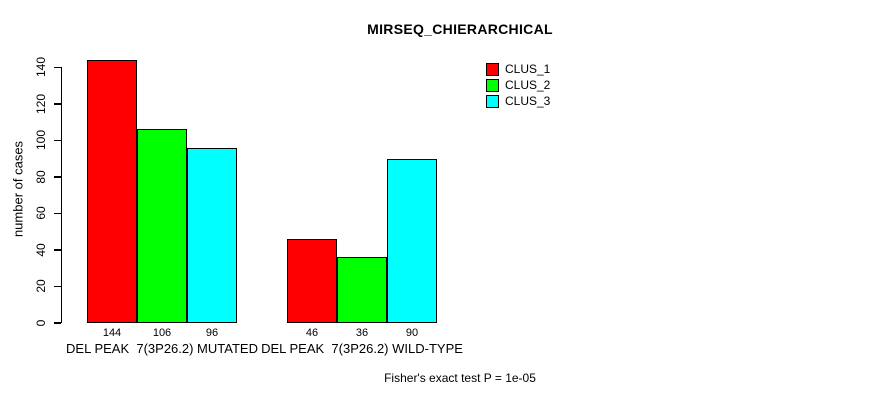  I want to click on y-axis-line, so click(61, 195).